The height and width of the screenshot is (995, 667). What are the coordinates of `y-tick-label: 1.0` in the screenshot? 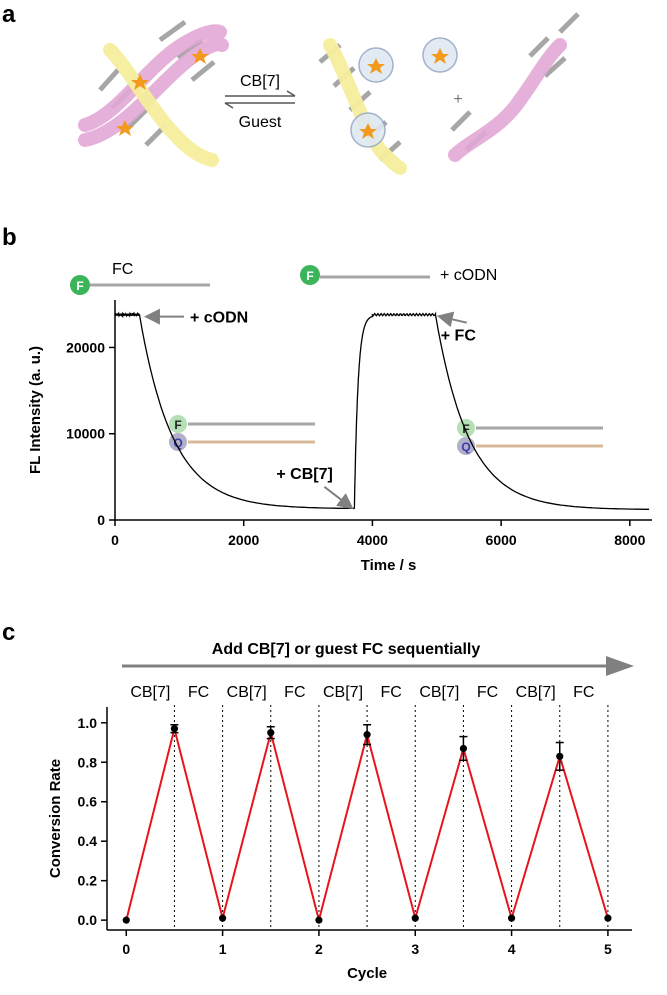 It's located at (88, 723).